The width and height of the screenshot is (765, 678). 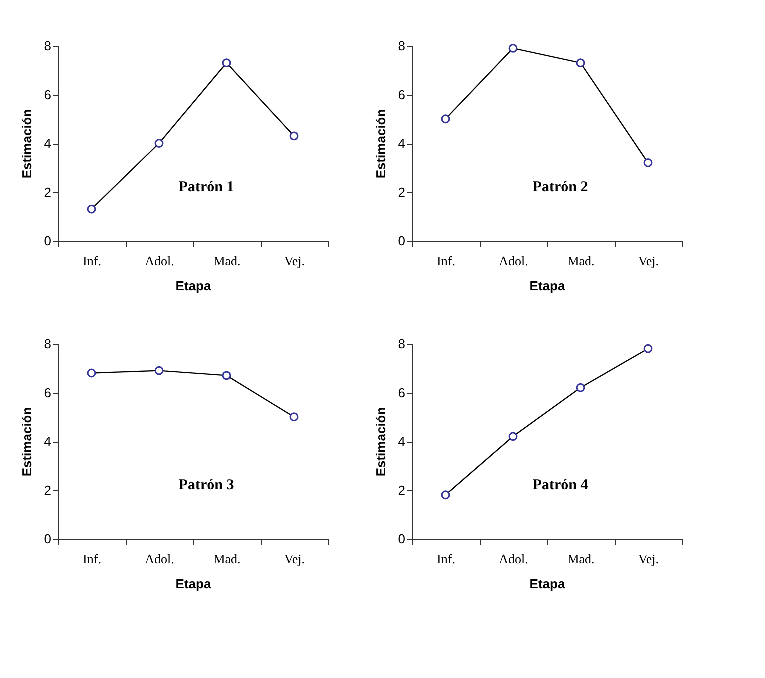 What do you see at coordinates (560, 485) in the screenshot?
I see `annotation: Patrón 4` at bounding box center [560, 485].